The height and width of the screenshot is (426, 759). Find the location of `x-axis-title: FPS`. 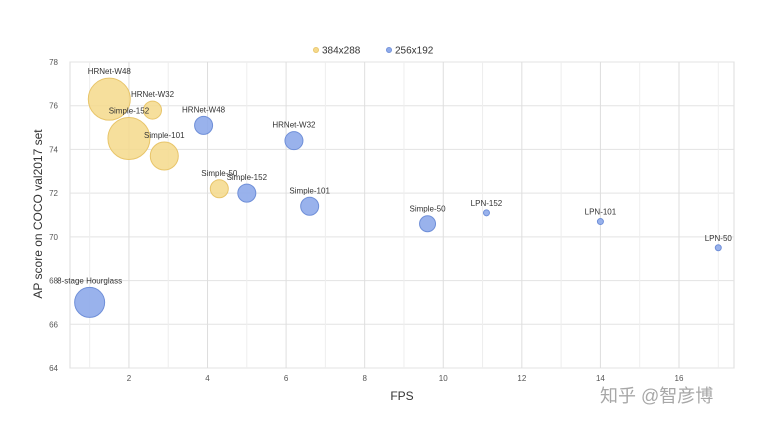

x-axis-title: FPS is located at coordinates (401, 396).